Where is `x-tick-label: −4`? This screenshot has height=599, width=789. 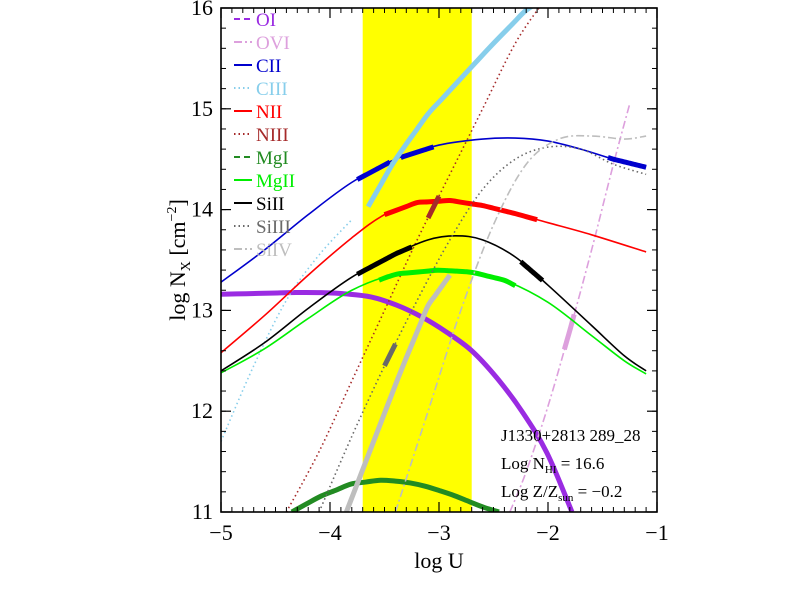 x-tick-label: −4 is located at coordinates (329, 532).